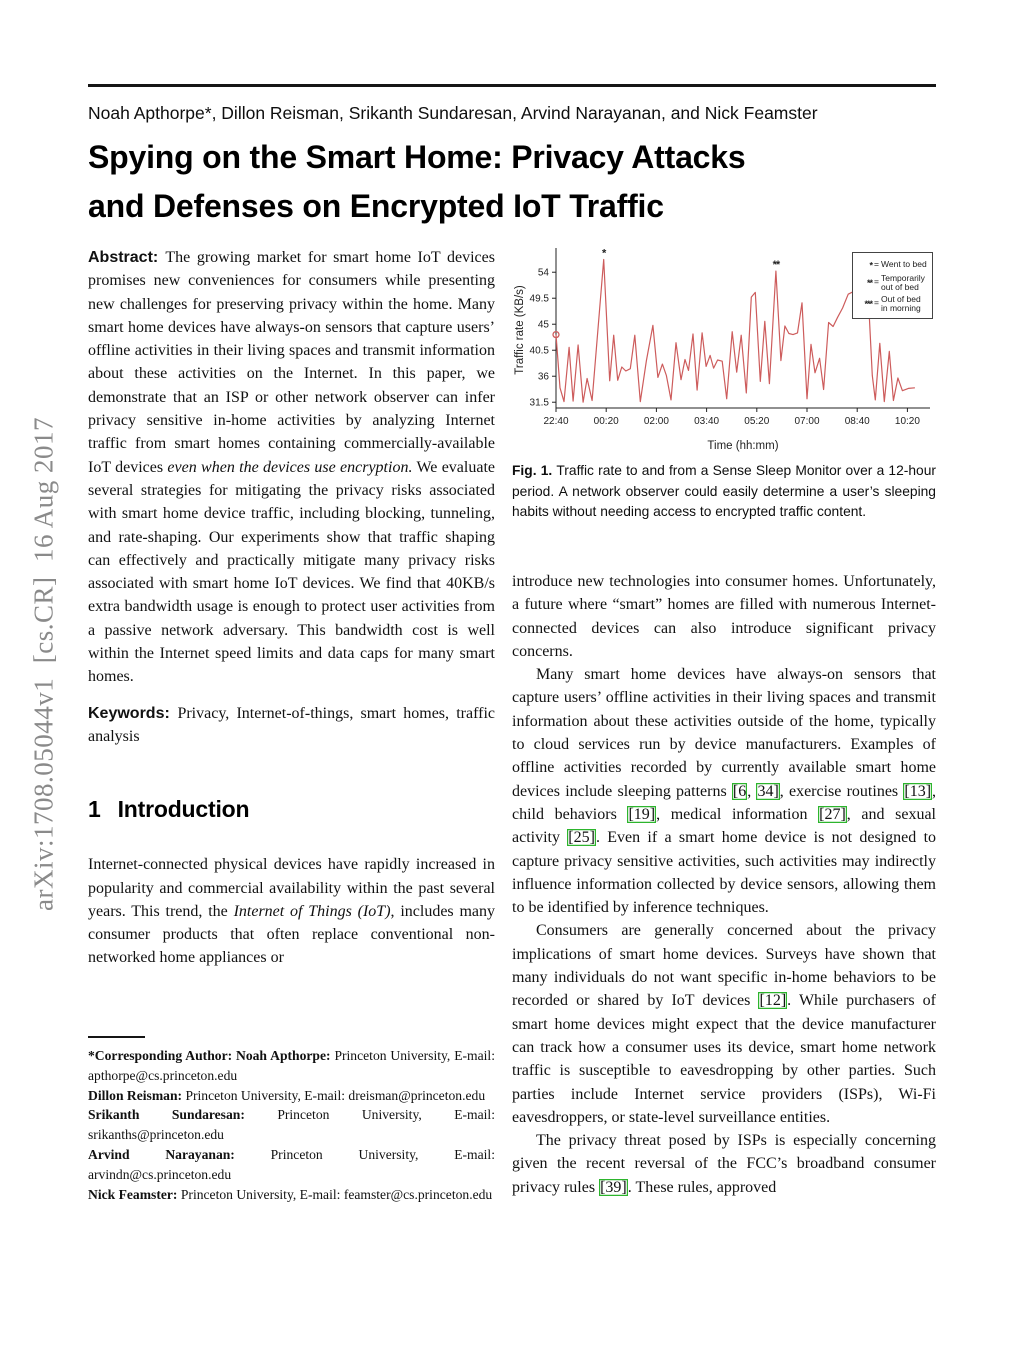 The width and height of the screenshot is (1024, 1365). What do you see at coordinates (642, 814) in the screenshot?
I see `citation-link: [19]` at bounding box center [642, 814].